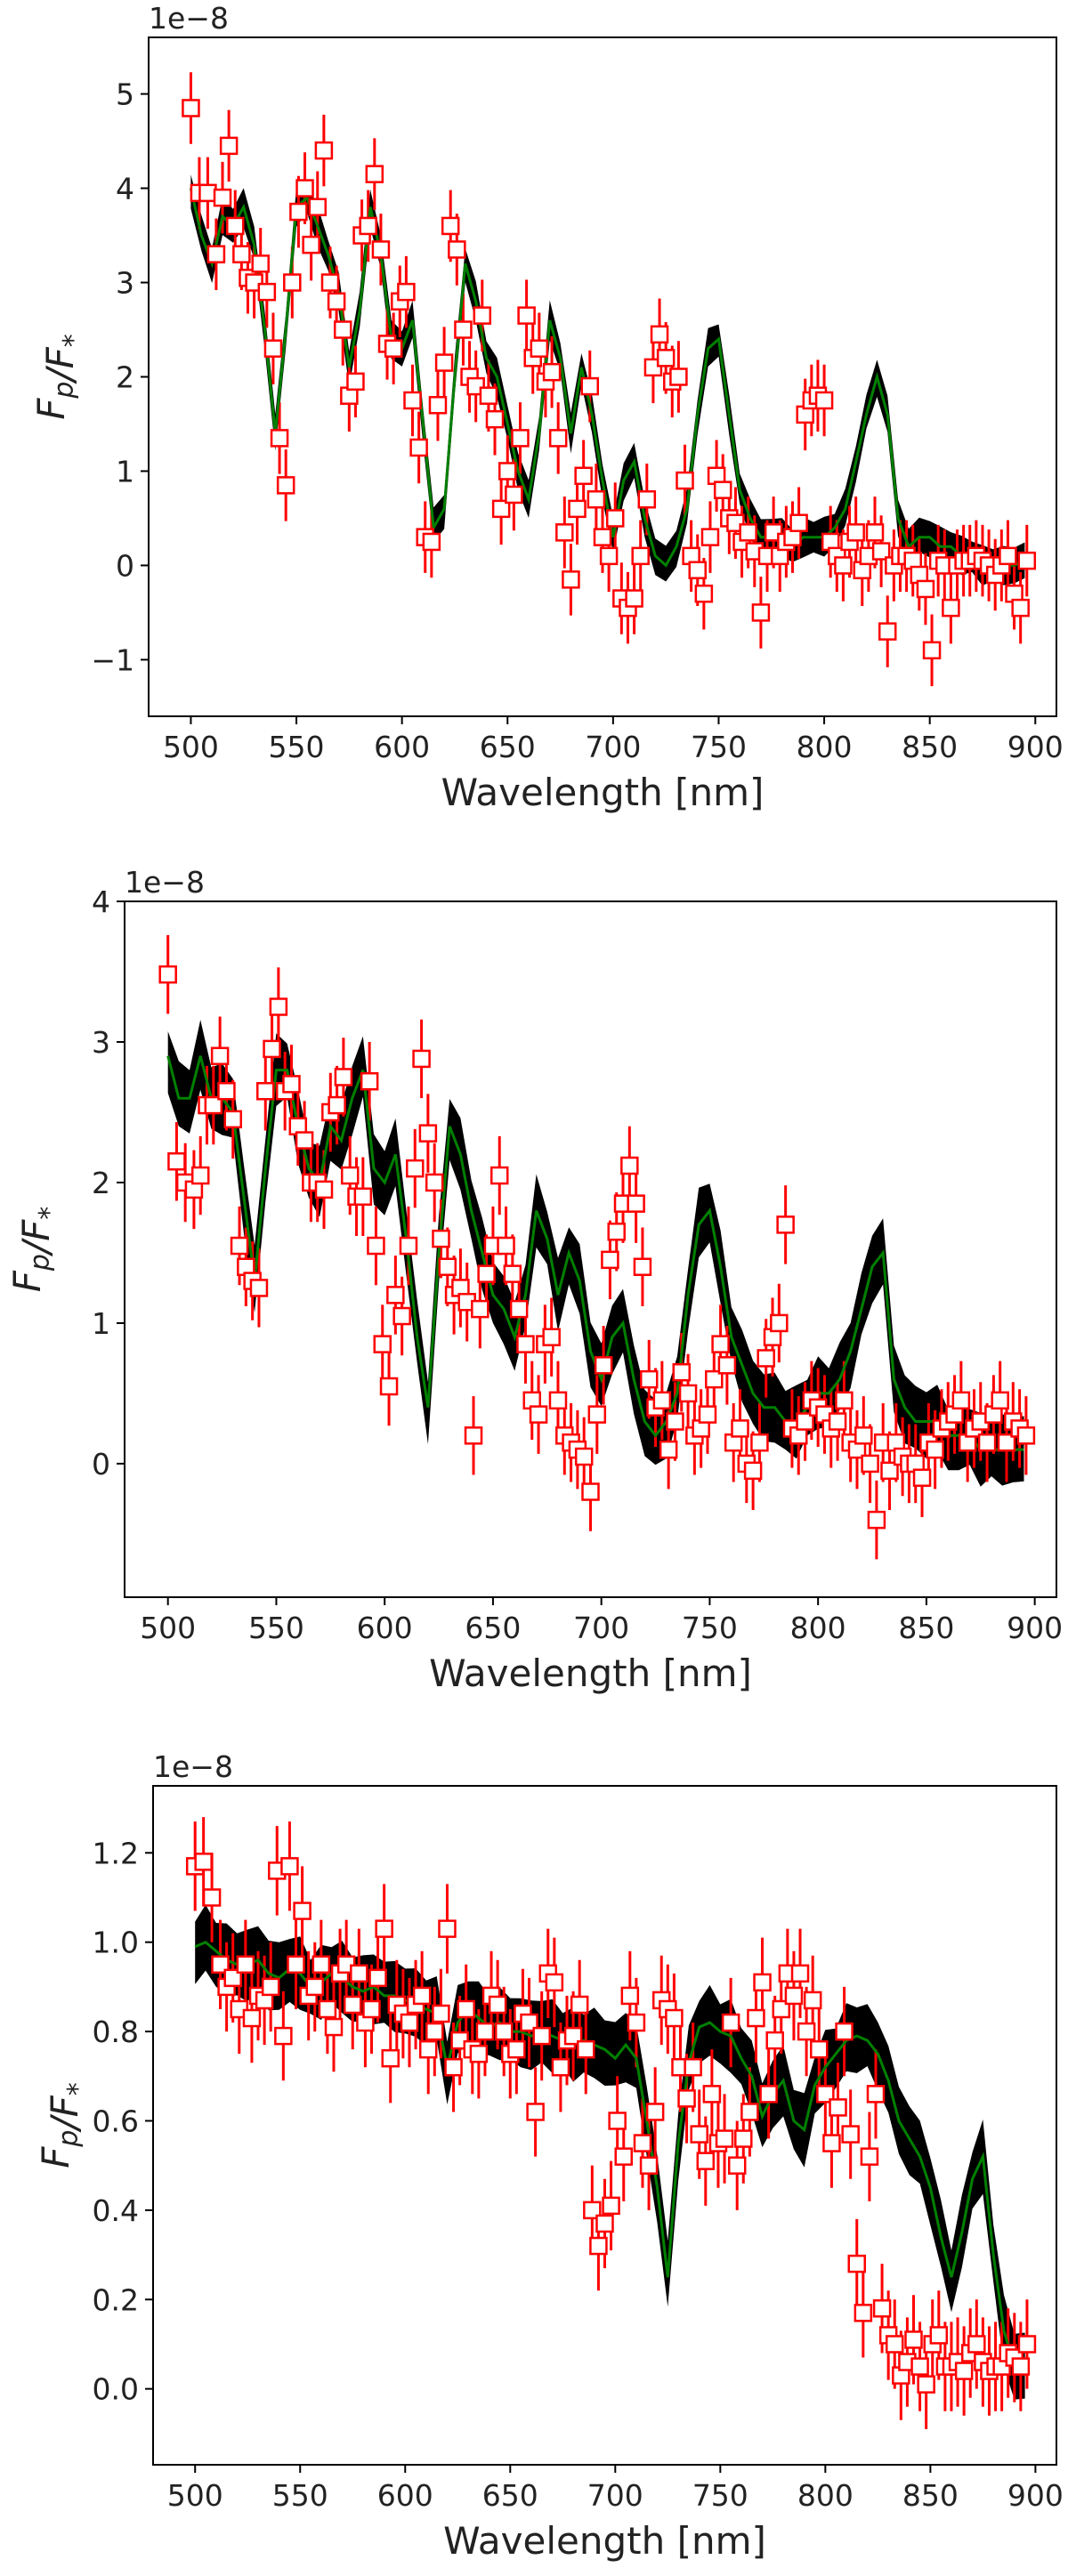  I want to click on y-tick-label: 1.0, so click(116, 1943).